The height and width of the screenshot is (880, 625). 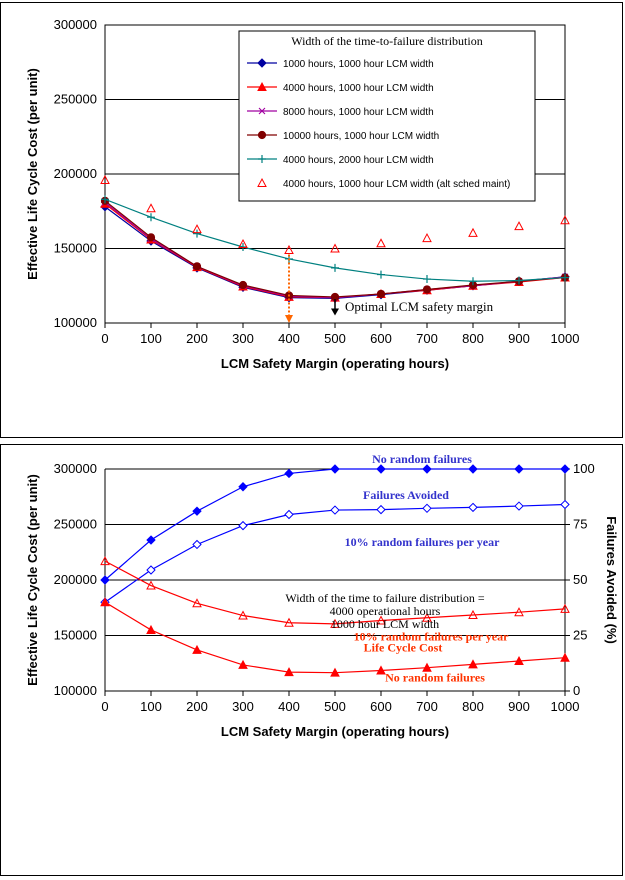 What do you see at coordinates (422, 459) in the screenshot?
I see `label-no-random-top: No random failures` at bounding box center [422, 459].